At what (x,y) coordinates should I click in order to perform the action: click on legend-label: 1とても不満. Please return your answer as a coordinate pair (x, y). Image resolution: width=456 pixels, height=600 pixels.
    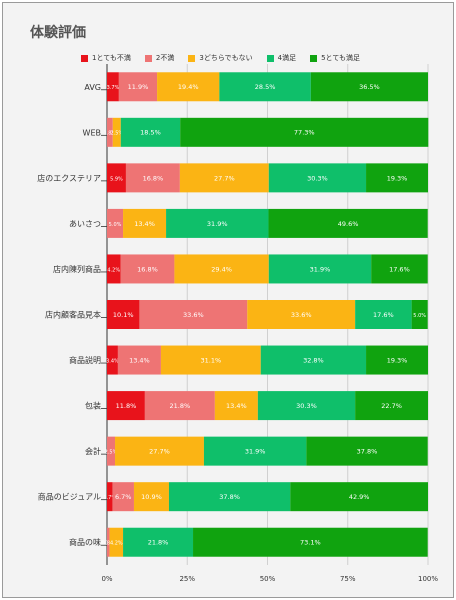
    Looking at the image, I should click on (111, 58).